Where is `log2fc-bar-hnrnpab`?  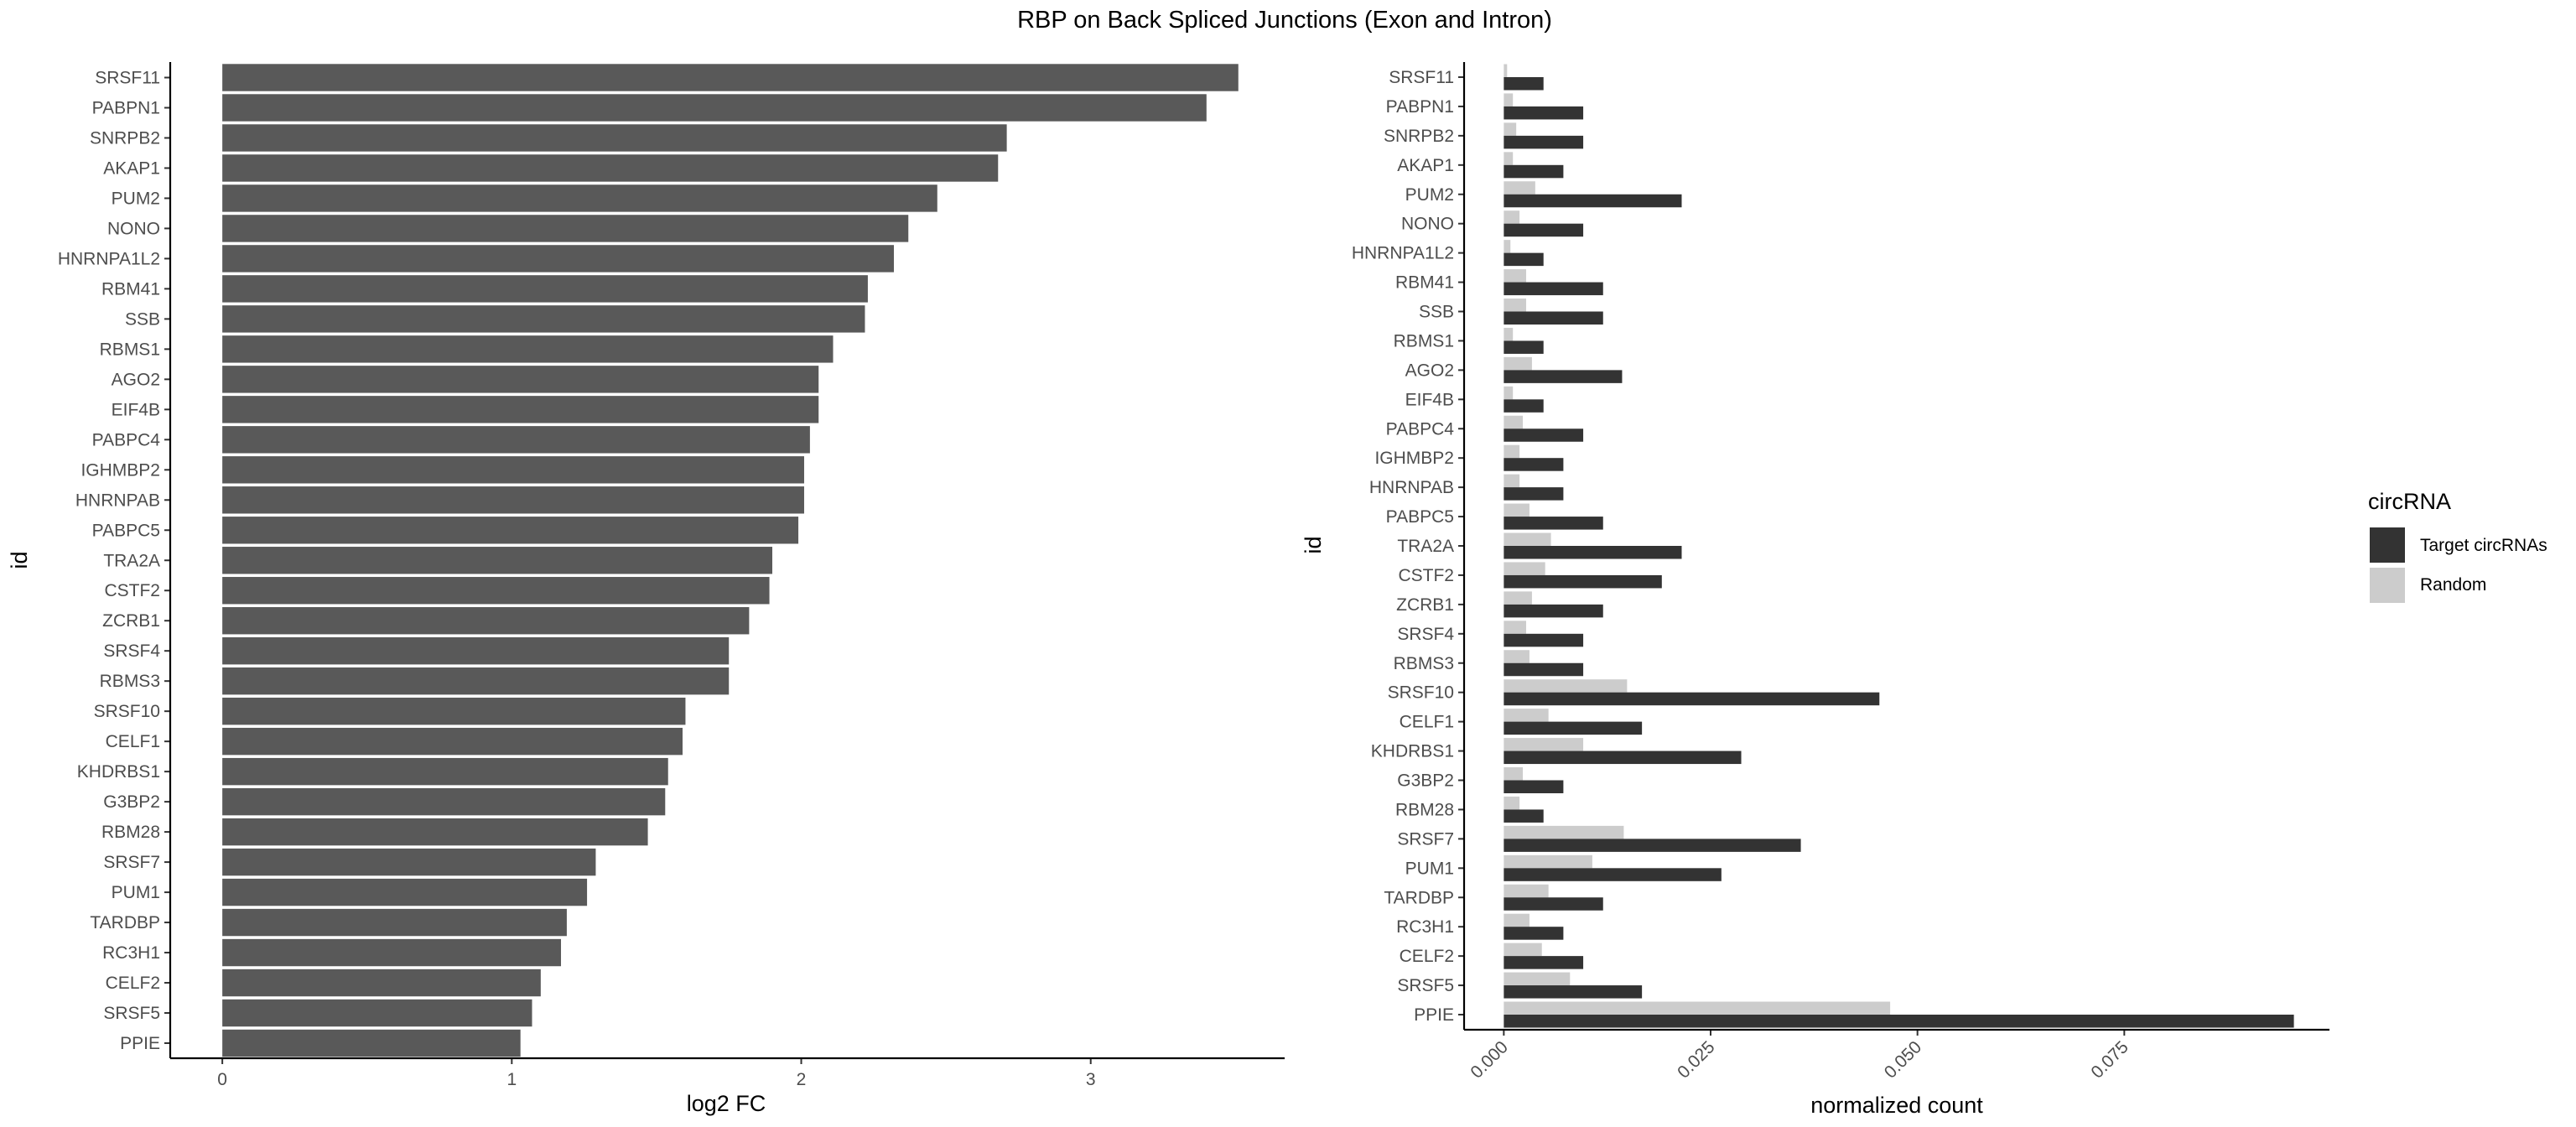
log2fc-bar-hnrnpab is located at coordinates (513, 500).